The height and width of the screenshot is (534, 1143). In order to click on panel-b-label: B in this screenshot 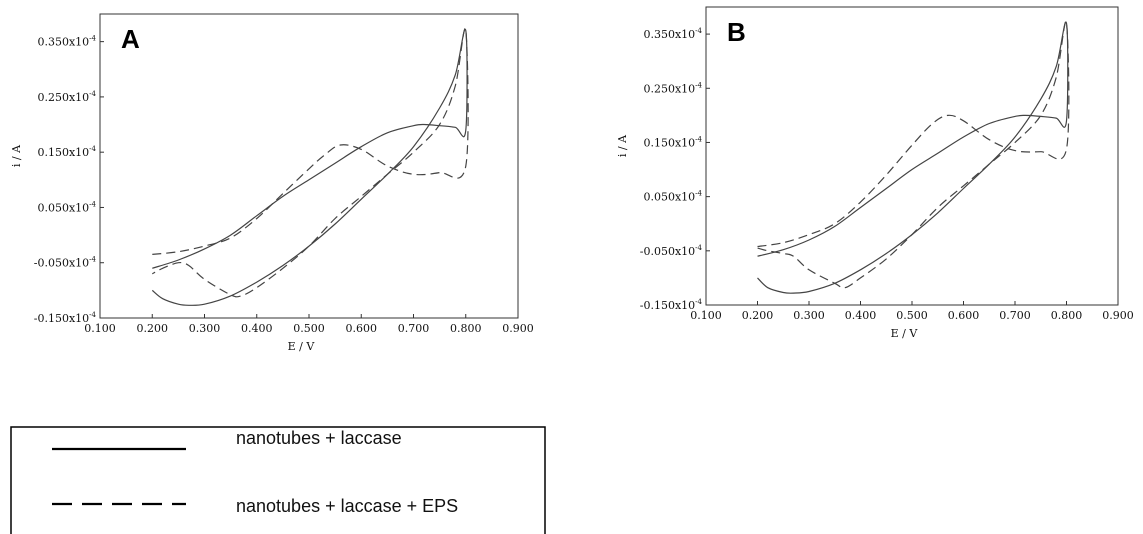, I will do `click(736, 32)`.